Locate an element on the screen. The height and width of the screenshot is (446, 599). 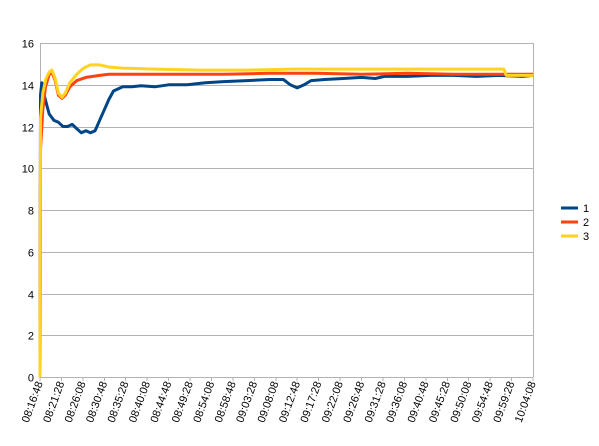
legend-label-1: 1 is located at coordinates (586, 209).